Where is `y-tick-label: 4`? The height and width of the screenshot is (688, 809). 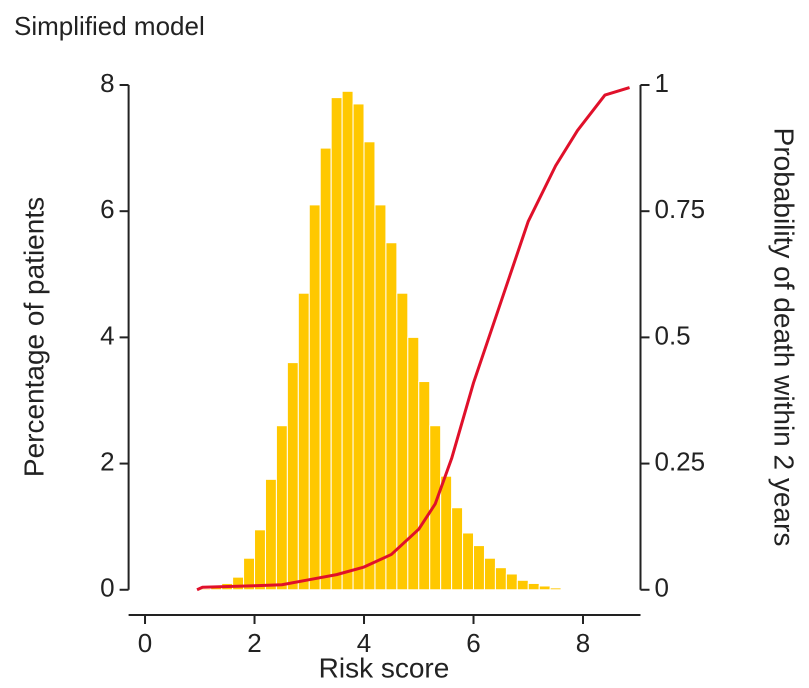 y-tick-label: 4 is located at coordinates (107, 335).